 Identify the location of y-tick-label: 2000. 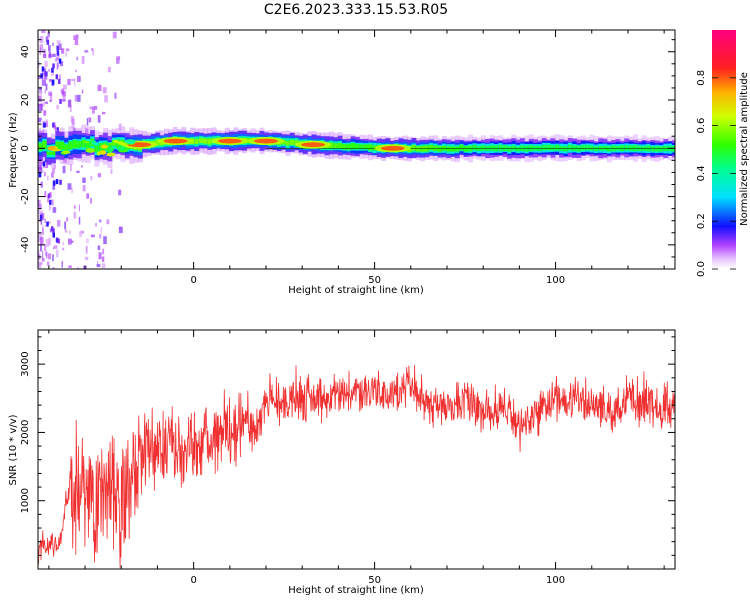
(25, 432).